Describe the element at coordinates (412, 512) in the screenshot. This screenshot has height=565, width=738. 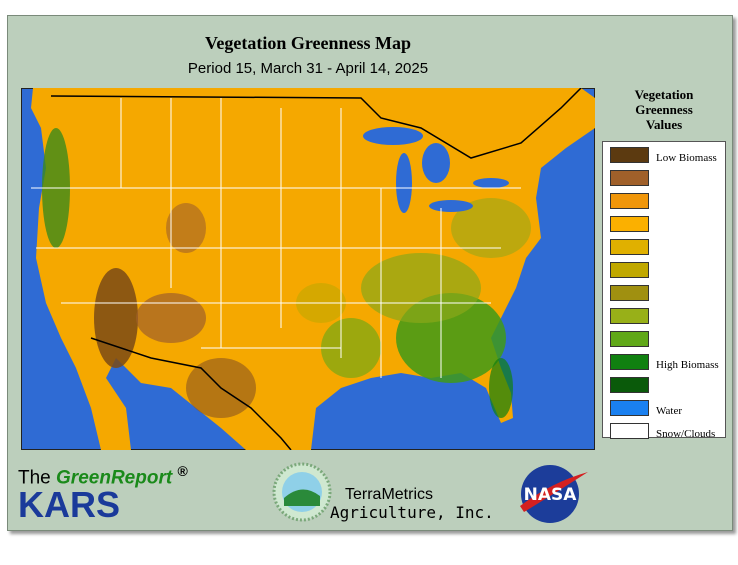
I see `partner-suffix: Agriculture, Inc.` at that location.